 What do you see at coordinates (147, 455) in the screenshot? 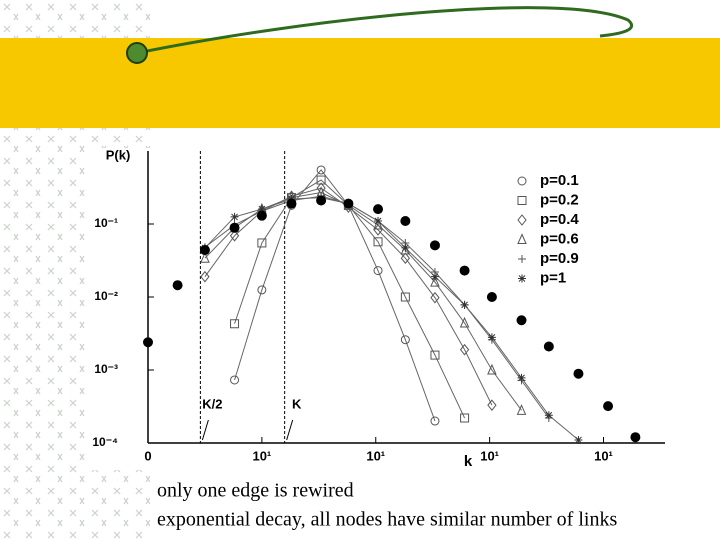
I see `x-tick-label: 0` at bounding box center [147, 455].